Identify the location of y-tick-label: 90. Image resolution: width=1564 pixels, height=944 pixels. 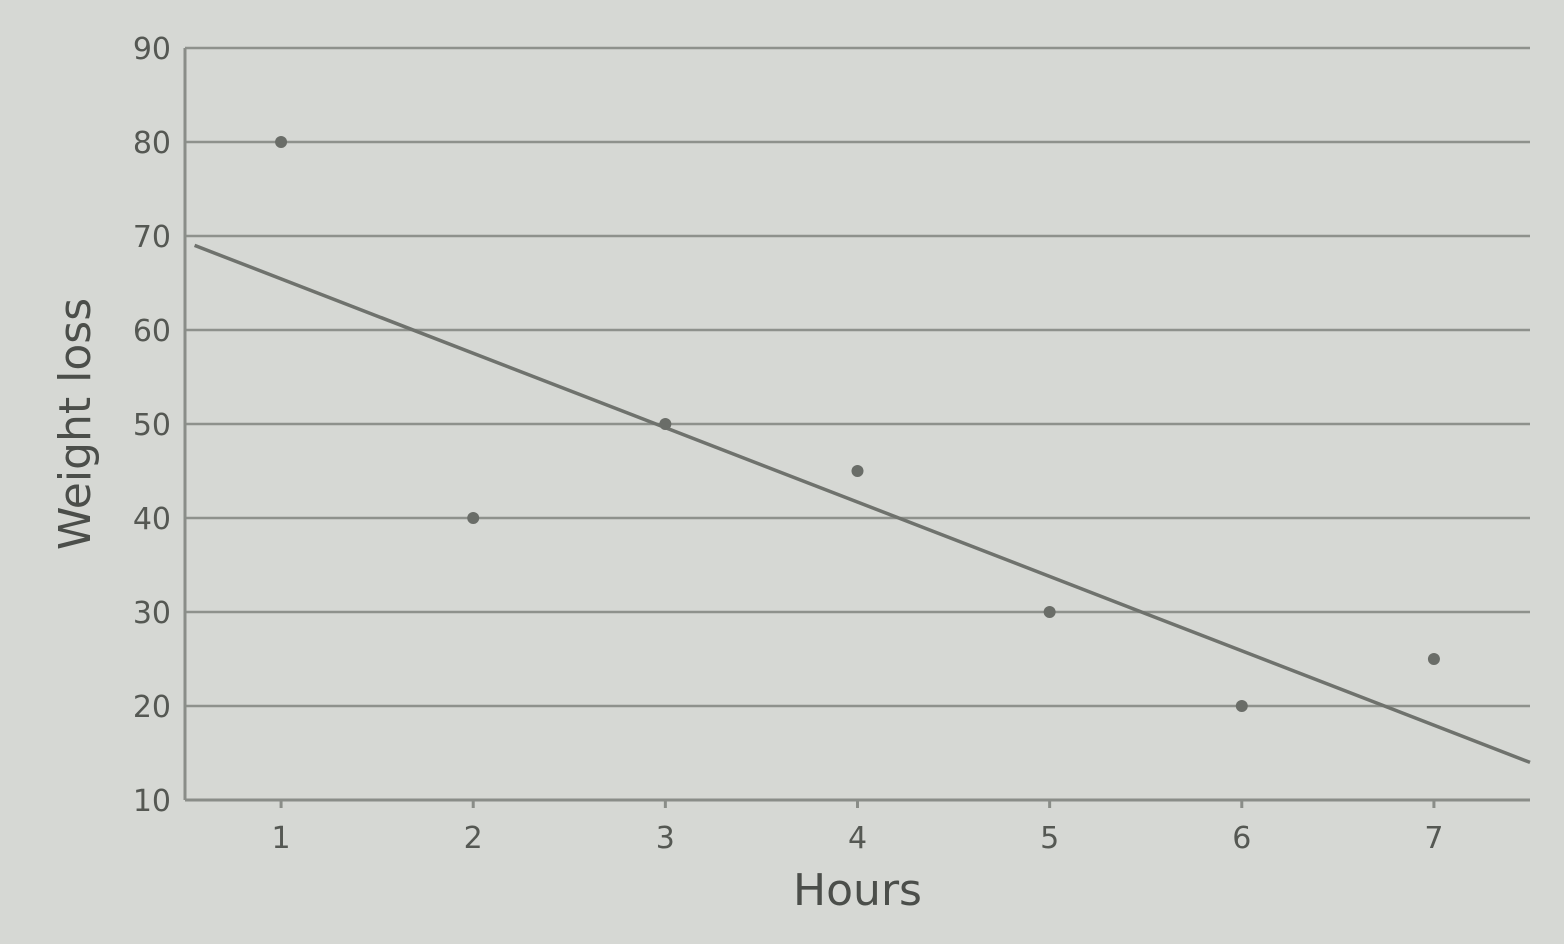
(152, 49).